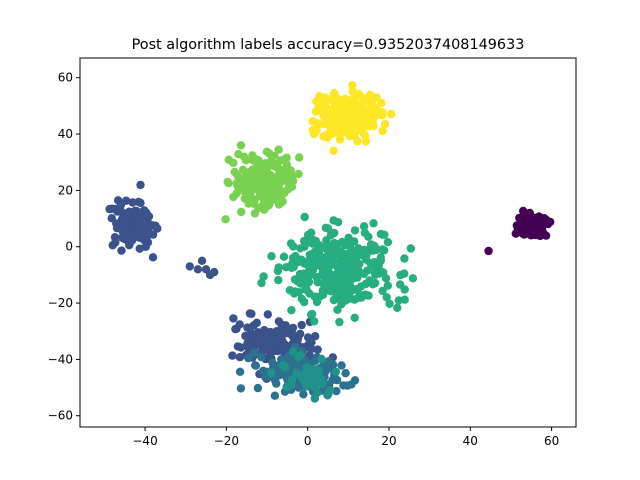  What do you see at coordinates (65, 78) in the screenshot?
I see `y-tick-label: 60` at bounding box center [65, 78].